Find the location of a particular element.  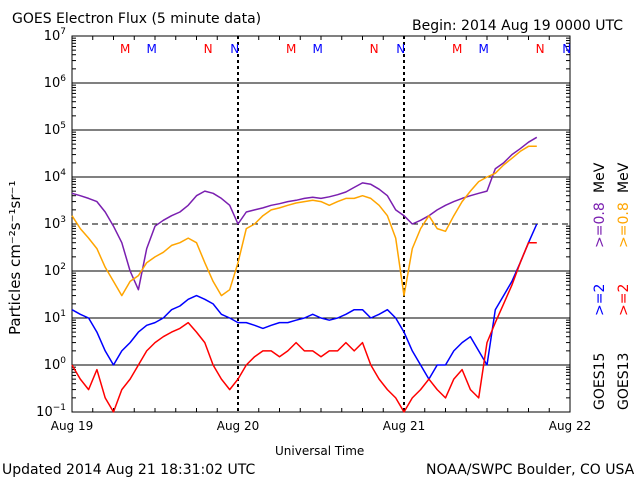

y-tick-label: 10¹ is located at coordinates (55, 317).